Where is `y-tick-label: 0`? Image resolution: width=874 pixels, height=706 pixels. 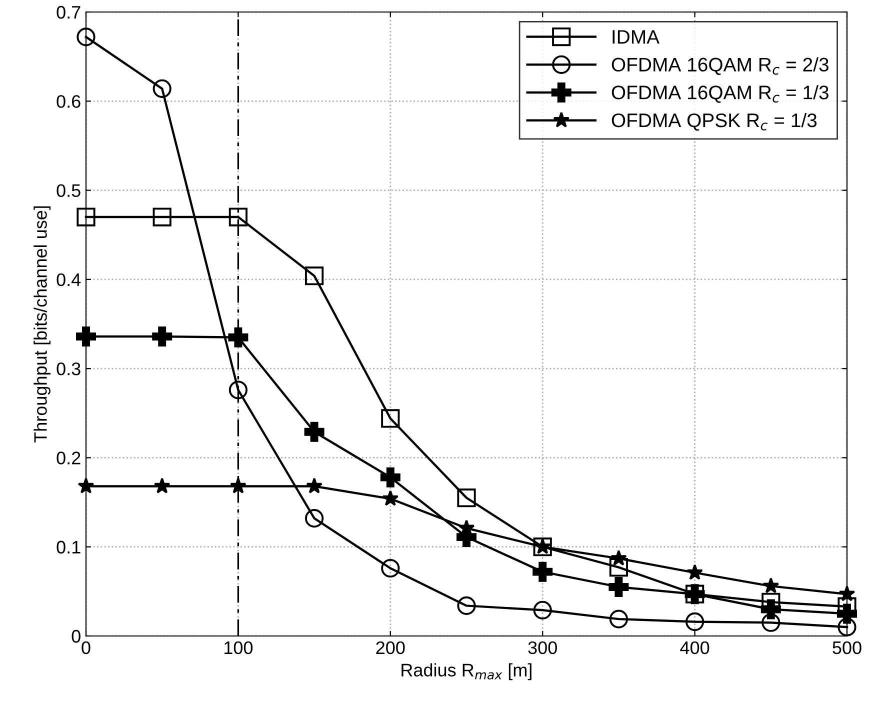 y-tick-label: 0 is located at coordinates (76, 636).